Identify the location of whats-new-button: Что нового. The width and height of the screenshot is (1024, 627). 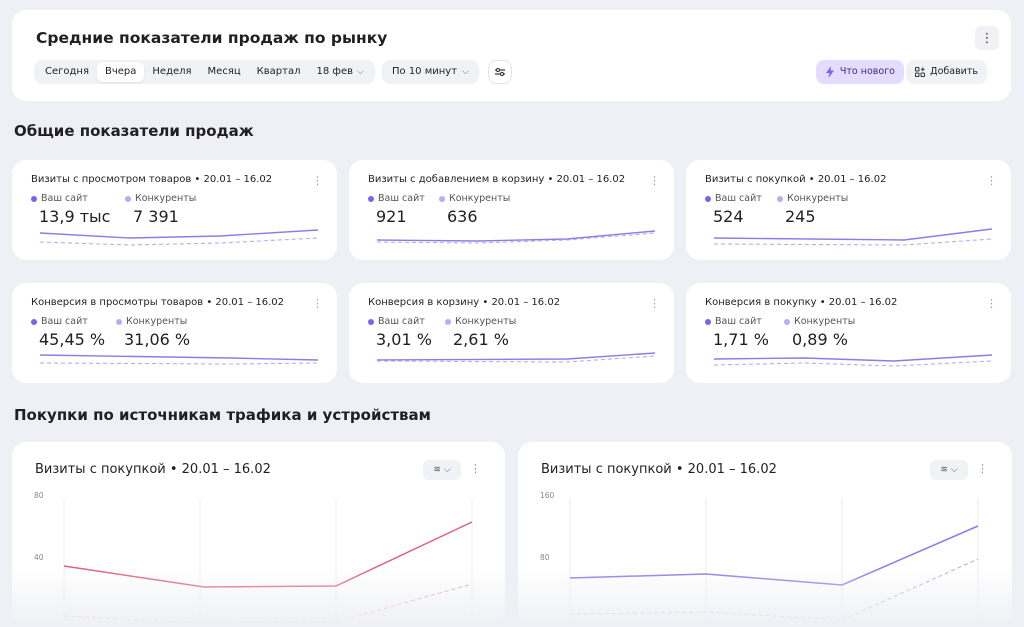
(859, 72).